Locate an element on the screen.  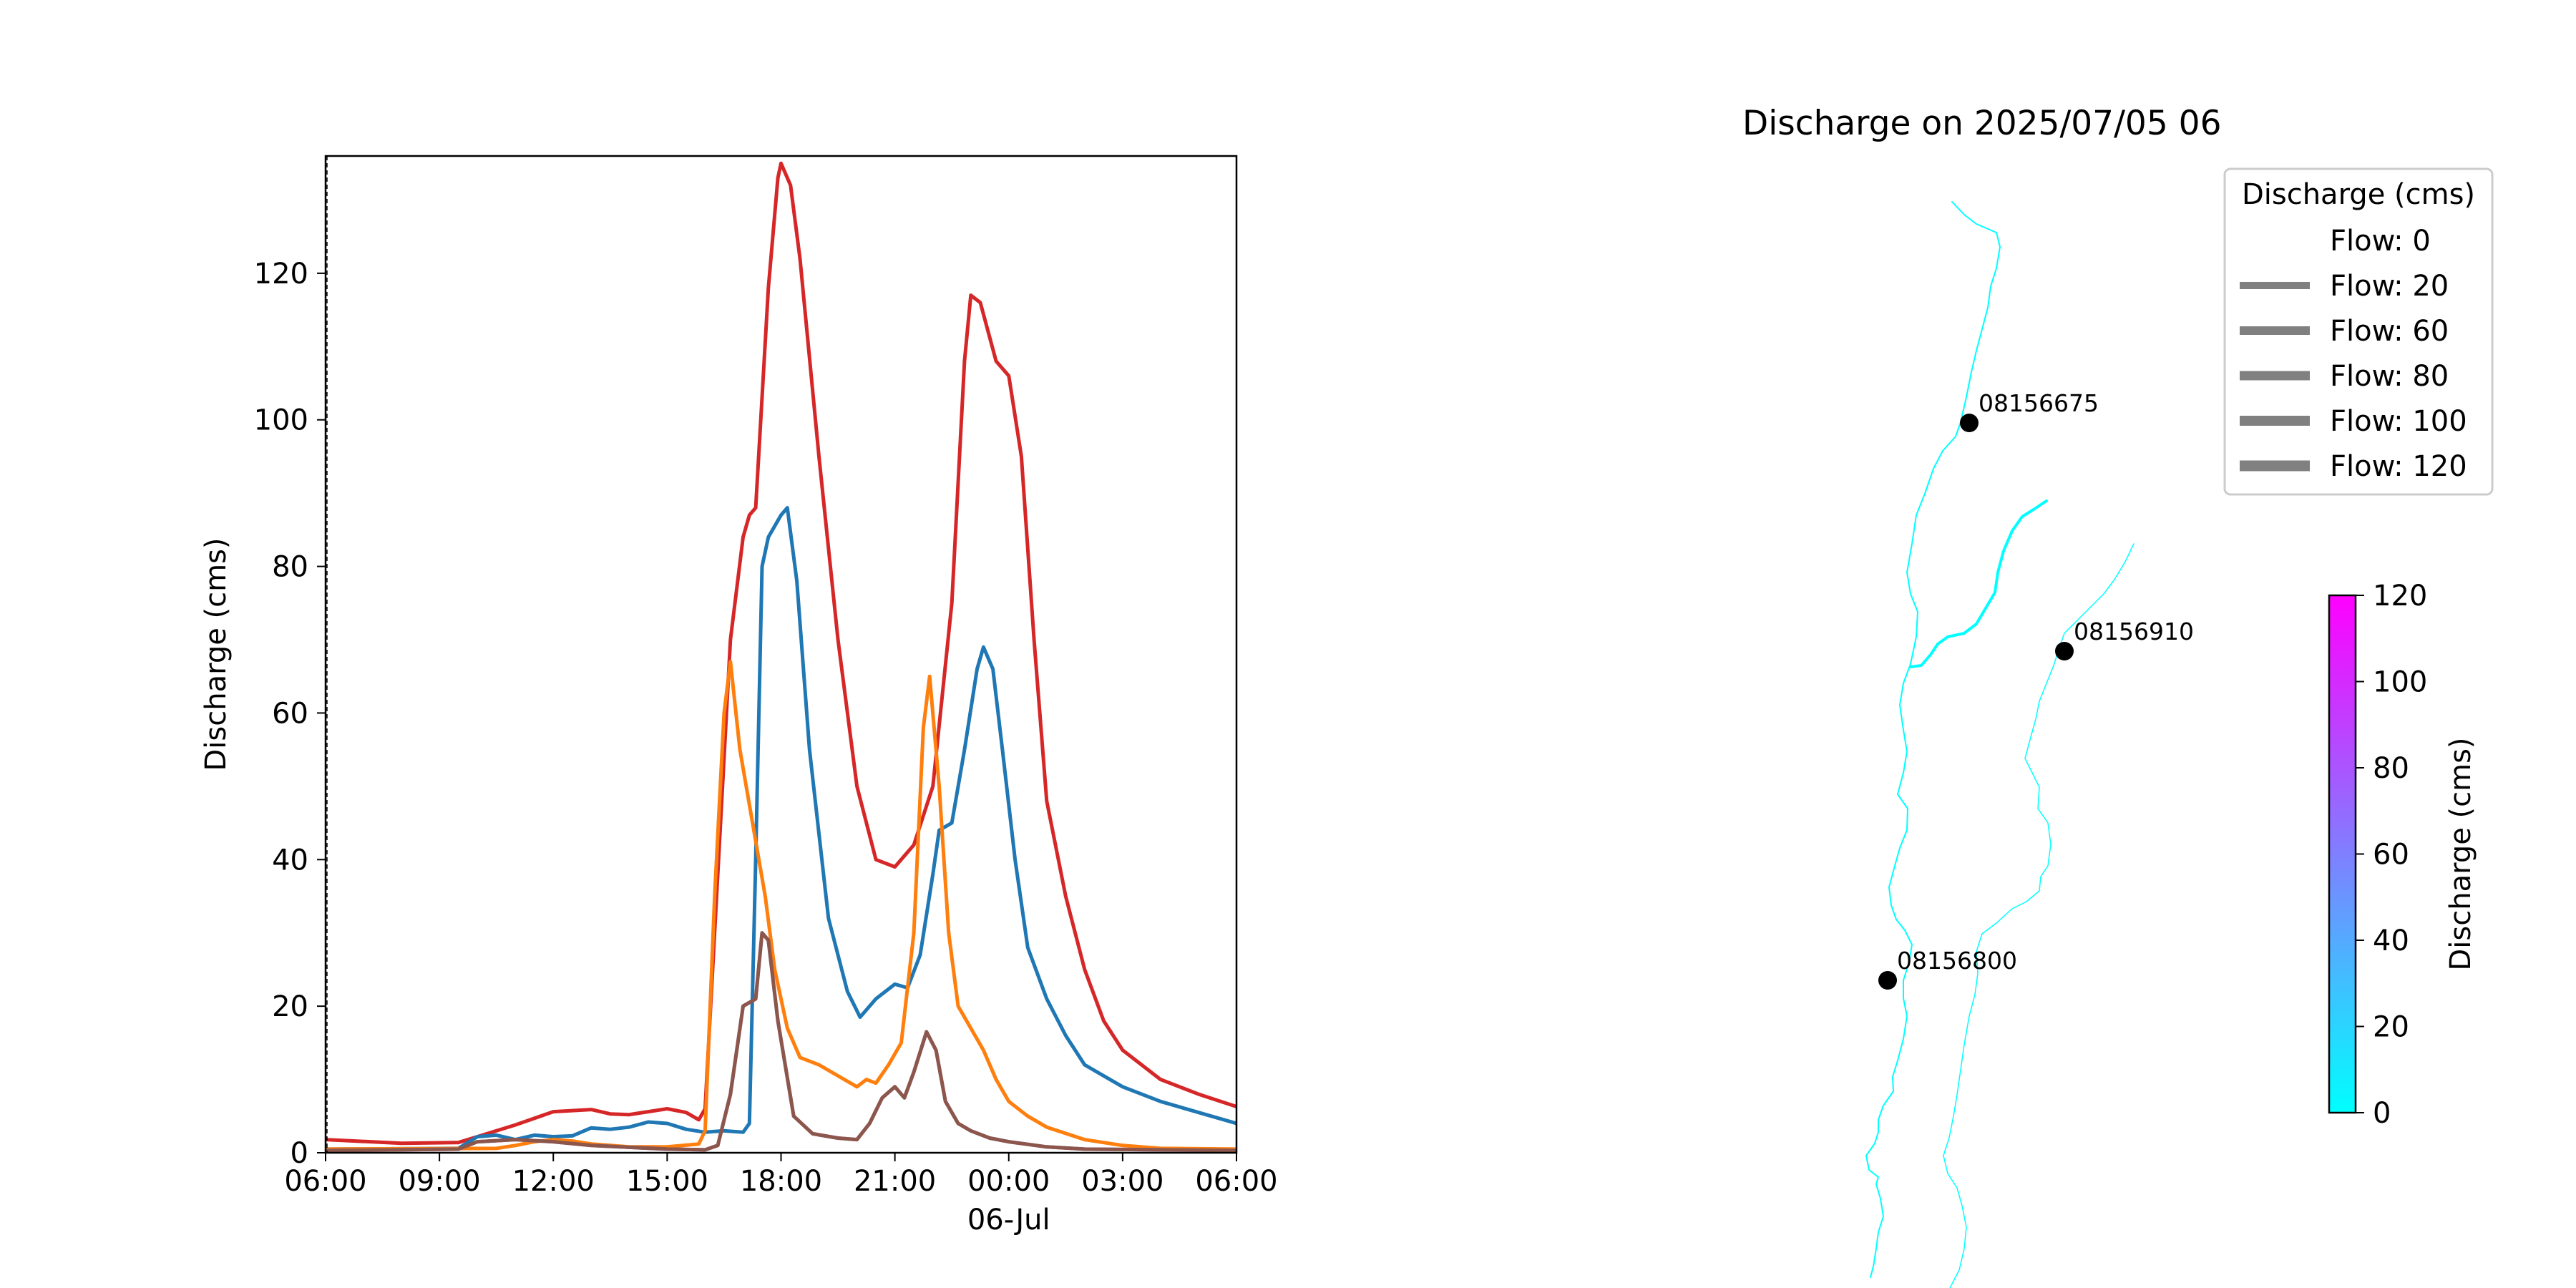
colorbar-tick-label-4: 80 is located at coordinates (2391, 769).